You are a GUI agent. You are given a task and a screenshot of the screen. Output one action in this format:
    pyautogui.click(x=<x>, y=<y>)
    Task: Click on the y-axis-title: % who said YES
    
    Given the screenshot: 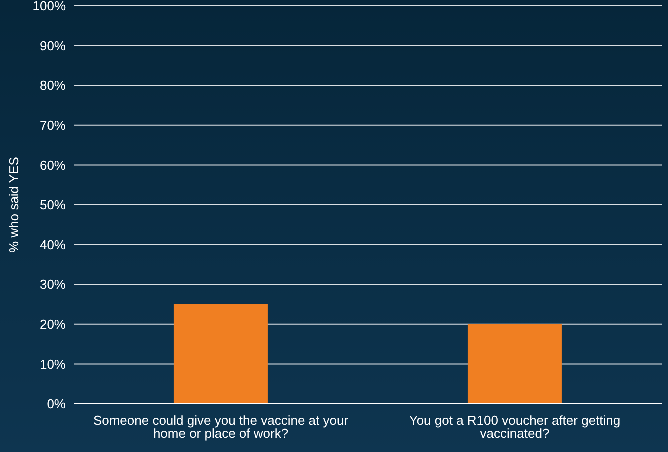 What is the action you would take?
    pyautogui.click(x=14, y=204)
    